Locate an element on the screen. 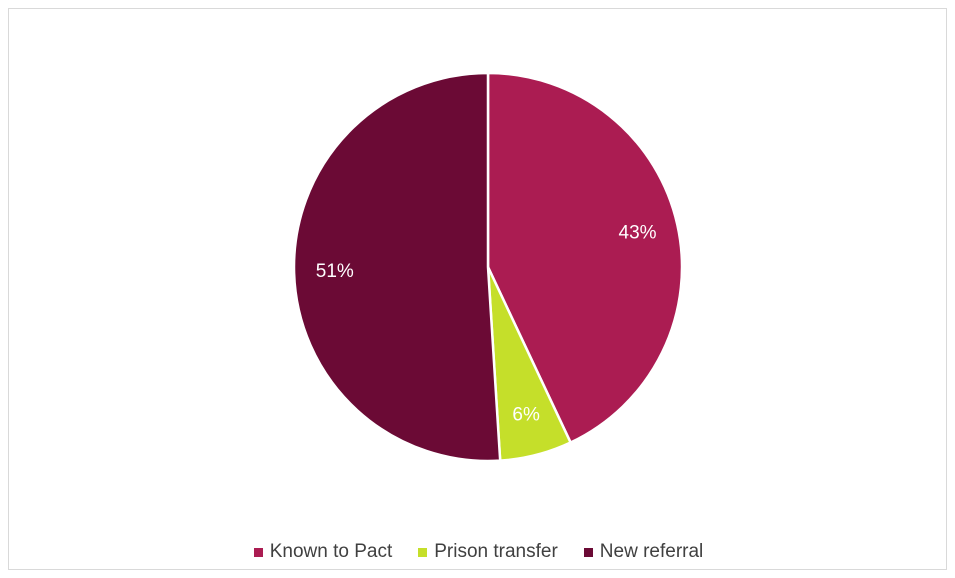 The width and height of the screenshot is (955, 578). data-label-prison-transfer: 6% is located at coordinates (526, 414).